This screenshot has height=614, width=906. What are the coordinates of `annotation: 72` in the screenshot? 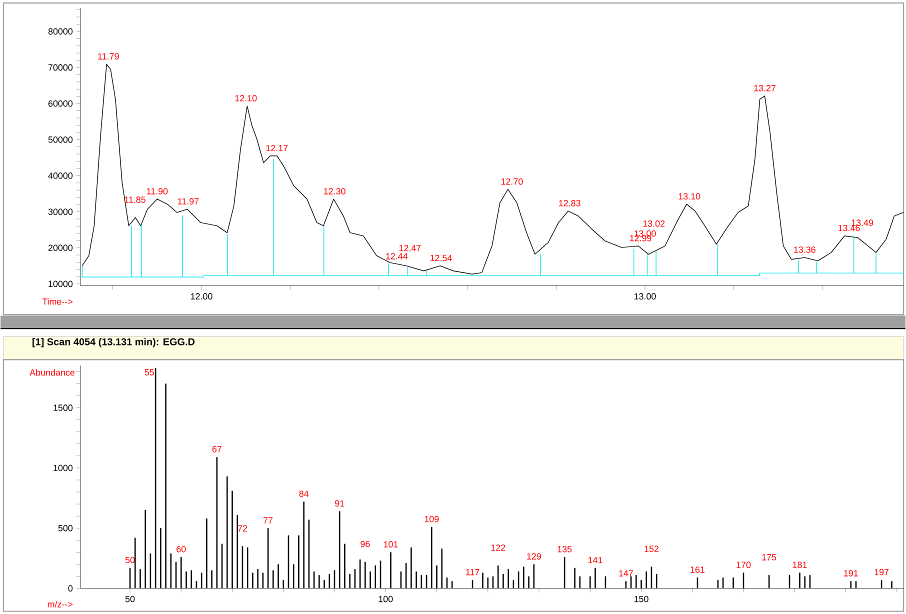 It's located at (243, 528).